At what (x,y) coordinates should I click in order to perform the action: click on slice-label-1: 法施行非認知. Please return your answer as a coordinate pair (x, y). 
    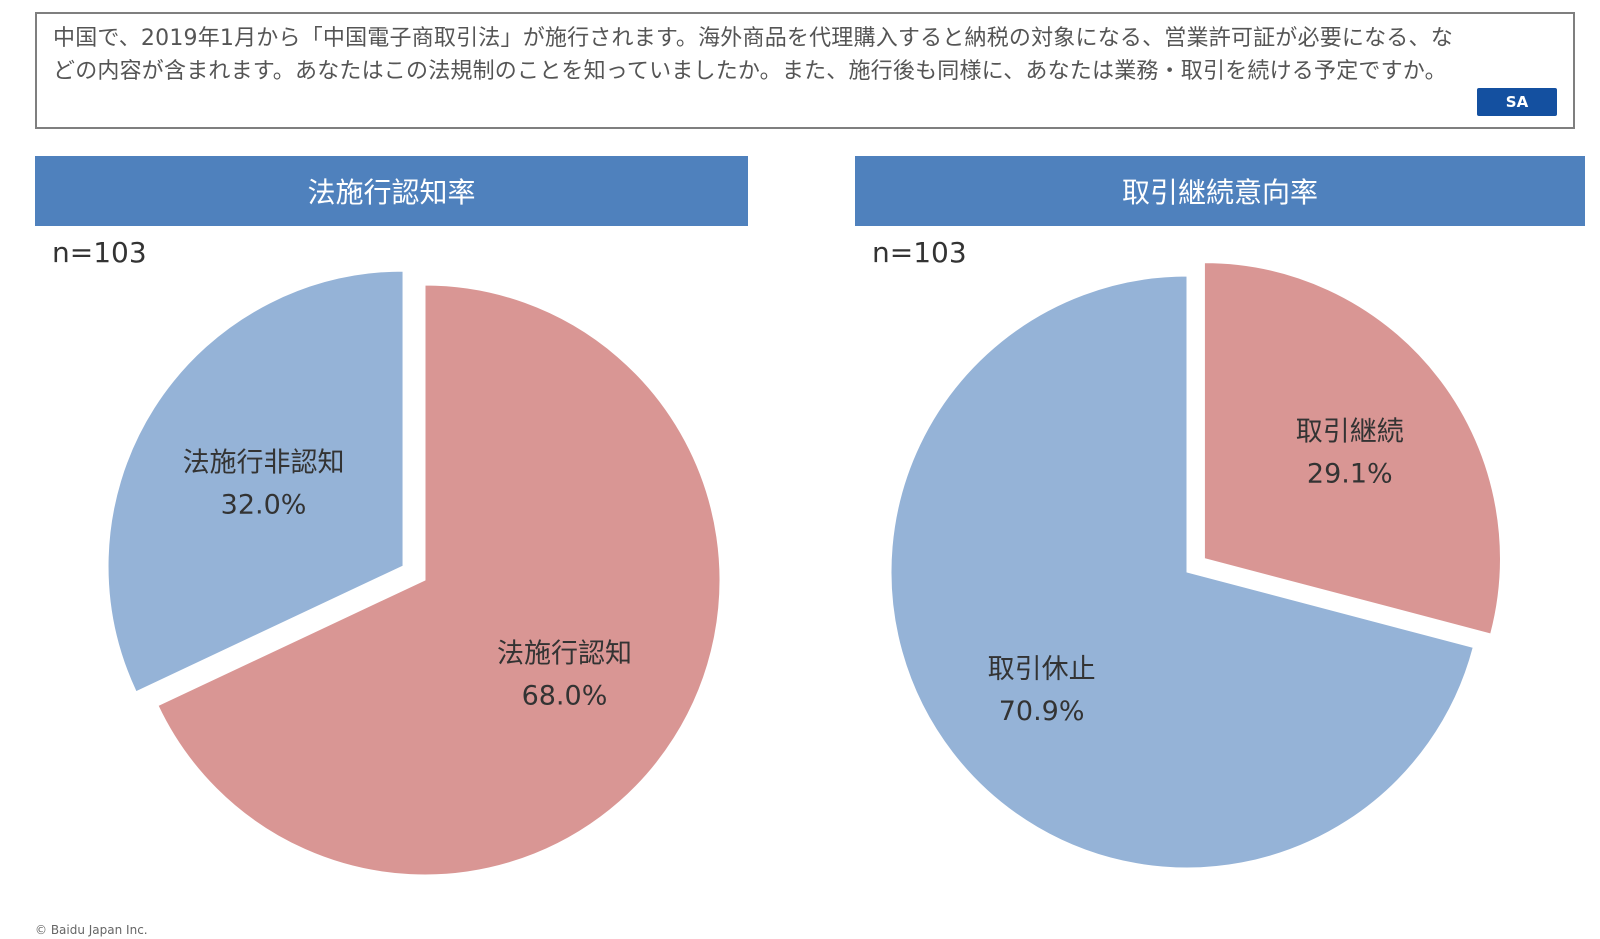
    Looking at the image, I should click on (264, 463).